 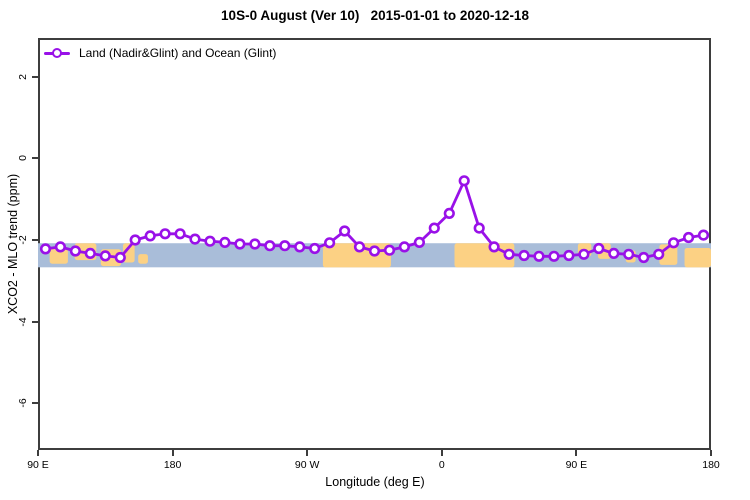 What do you see at coordinates (13, 244) in the screenshot?
I see `y-axis-label: XCO2 - MLO trend (ppm)` at bounding box center [13, 244].